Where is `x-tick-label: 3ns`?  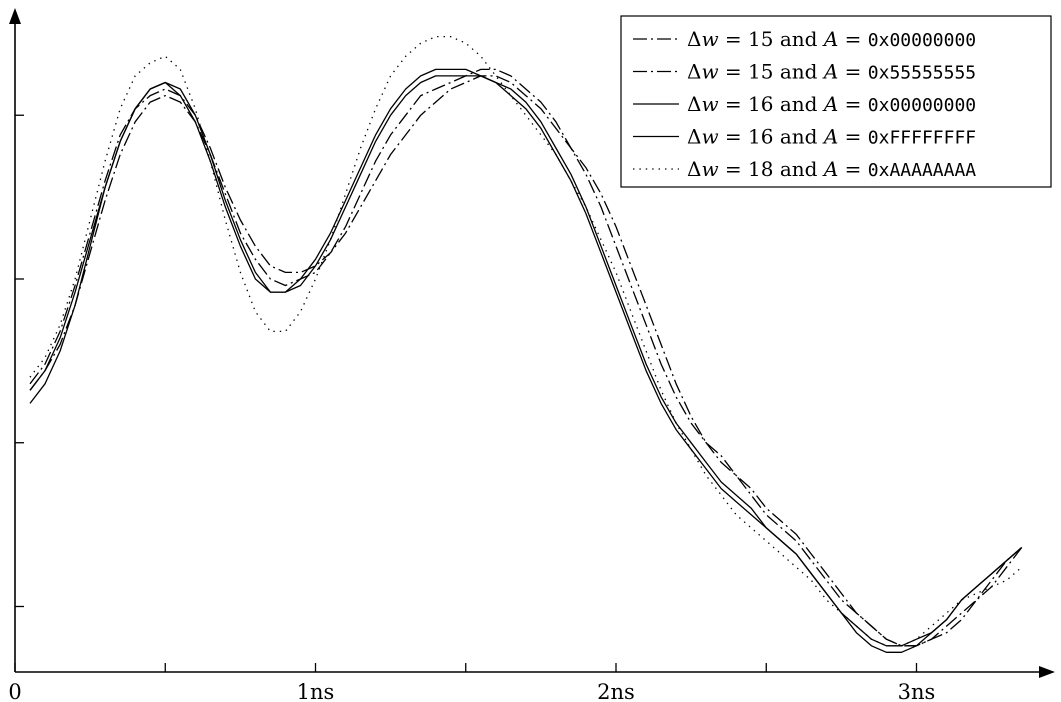 x-tick-label: 3ns is located at coordinates (917, 691).